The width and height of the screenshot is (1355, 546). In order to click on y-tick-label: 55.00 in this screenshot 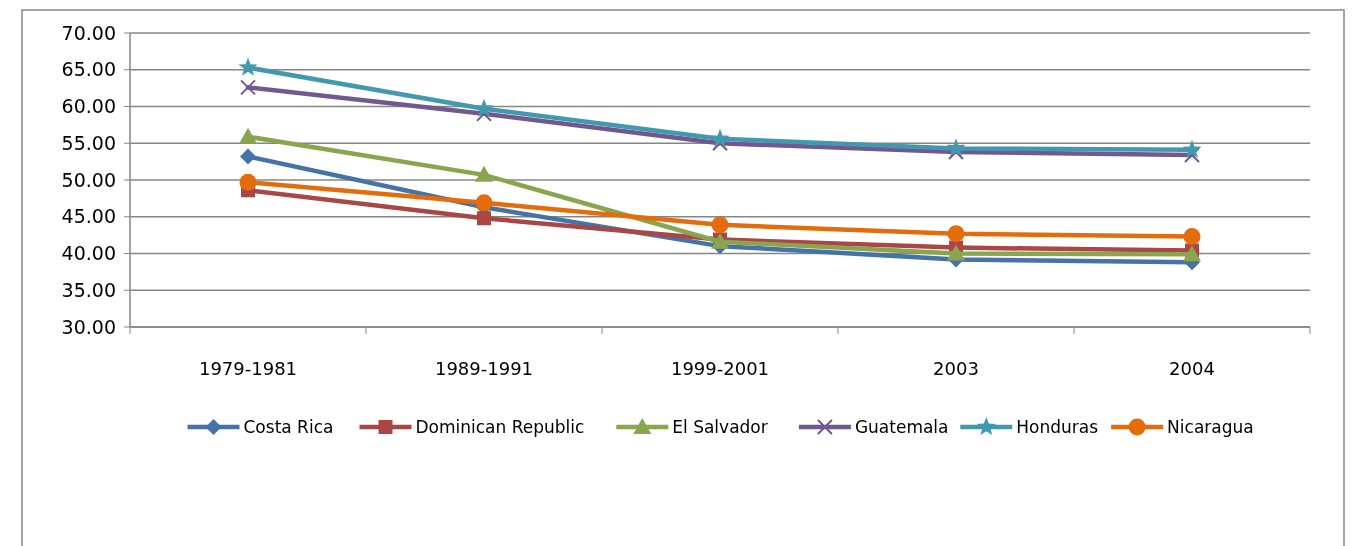, I will do `click(88, 142)`.